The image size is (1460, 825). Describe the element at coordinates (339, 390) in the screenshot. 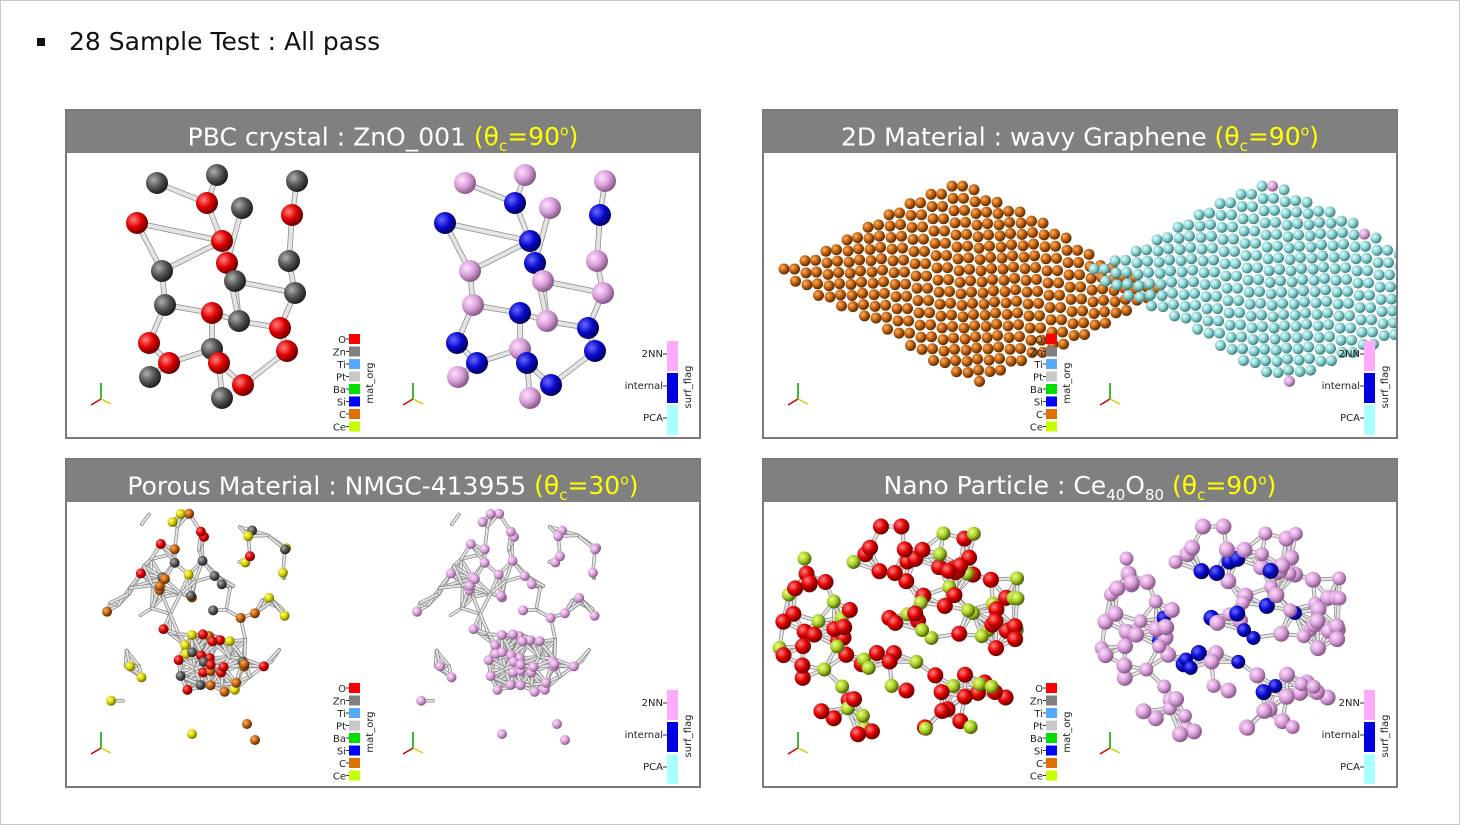

I see `legend-label: Ba` at that location.